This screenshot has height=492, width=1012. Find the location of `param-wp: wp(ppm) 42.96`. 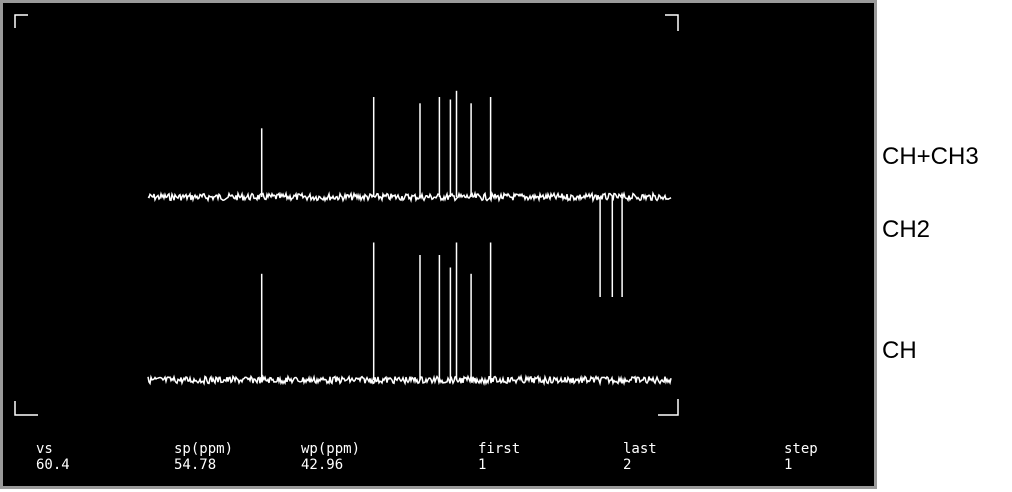

param-wp: wp(ppm) 42.96 is located at coordinates (330, 457).